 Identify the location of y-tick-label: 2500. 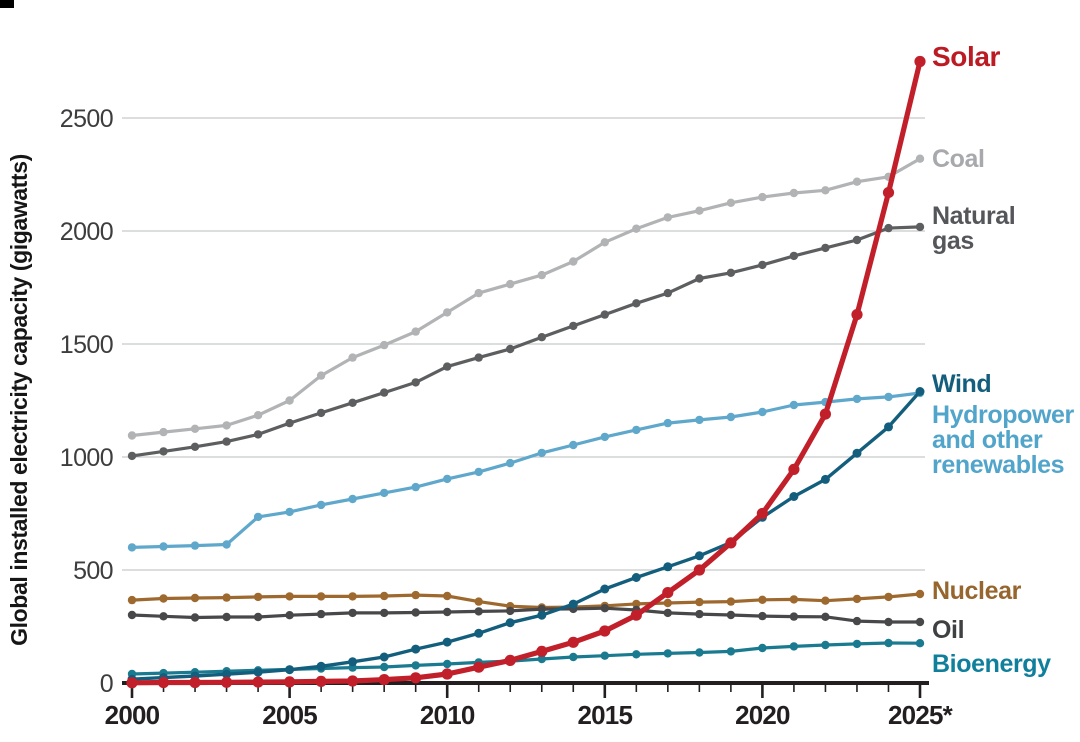
(86, 119).